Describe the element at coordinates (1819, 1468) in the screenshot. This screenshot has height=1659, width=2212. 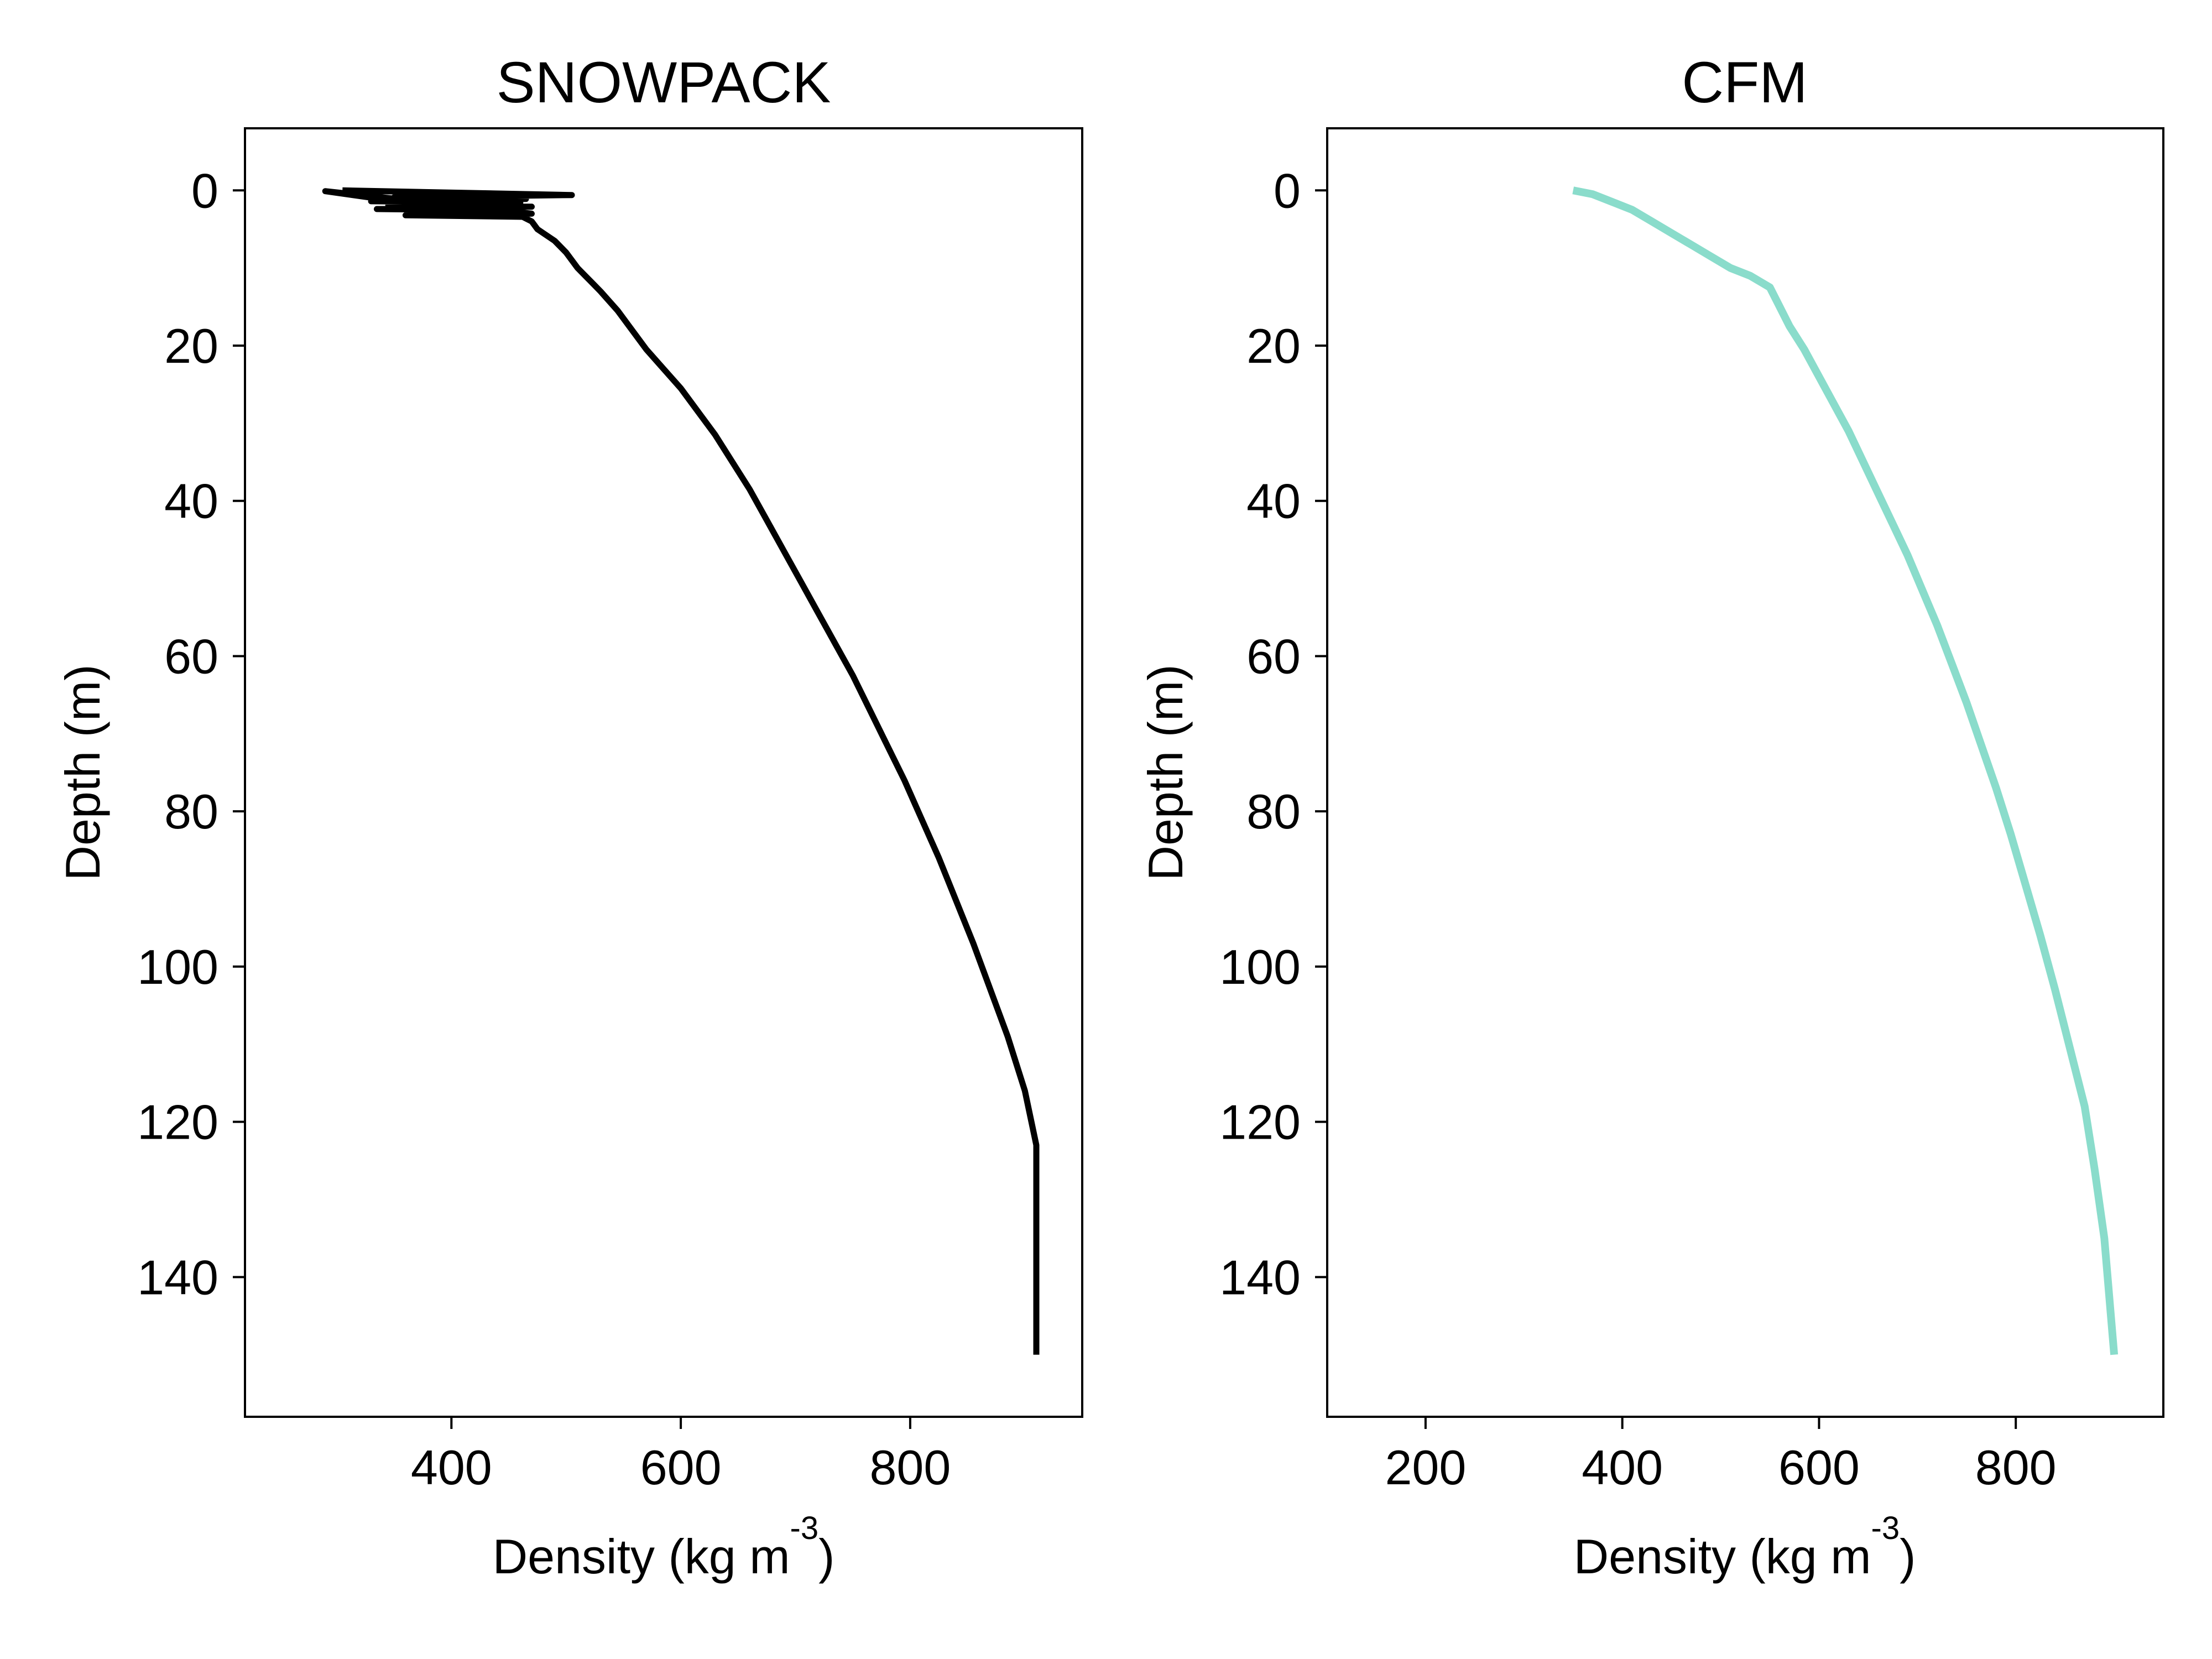
I see `cfm-x-tick-label: 600` at that location.